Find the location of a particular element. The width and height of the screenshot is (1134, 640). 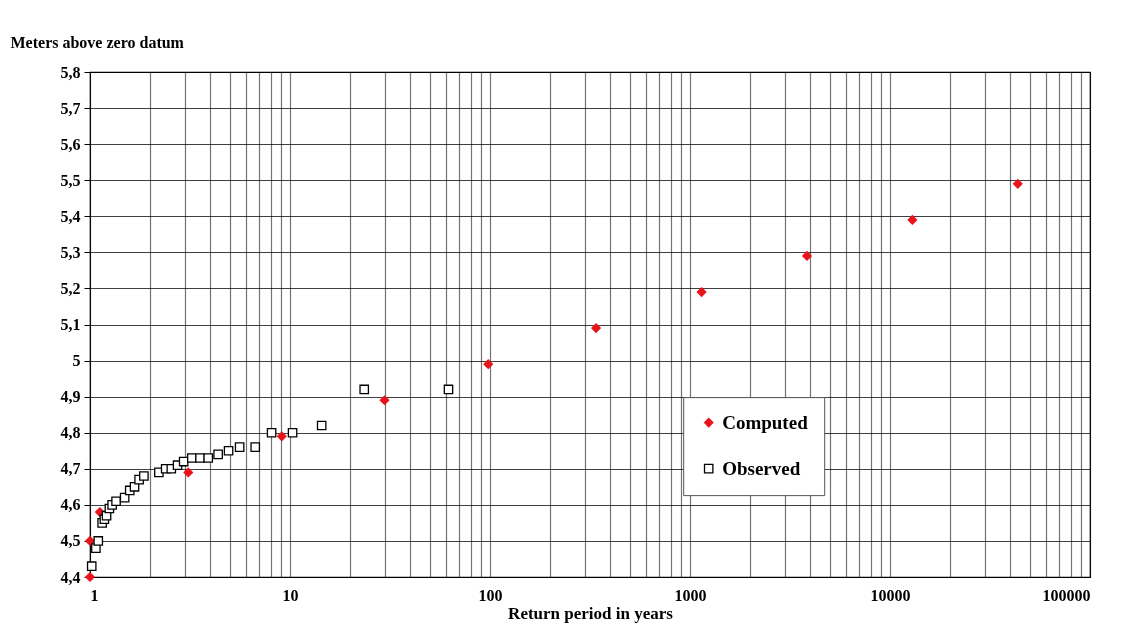

y-tick-label: 5,4 is located at coordinates (70, 216).